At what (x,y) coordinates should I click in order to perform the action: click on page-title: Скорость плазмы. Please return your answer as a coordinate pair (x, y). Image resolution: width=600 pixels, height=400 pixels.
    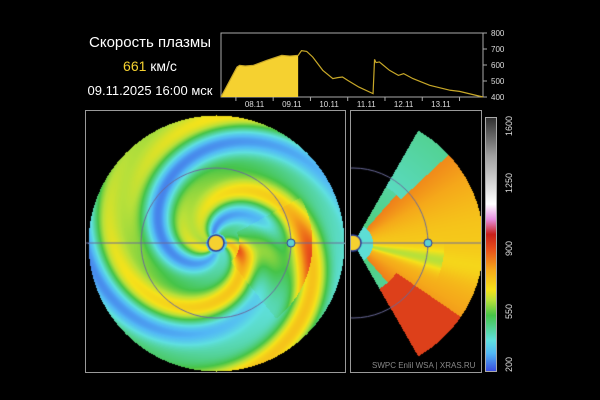
    Looking at the image, I should click on (150, 42).